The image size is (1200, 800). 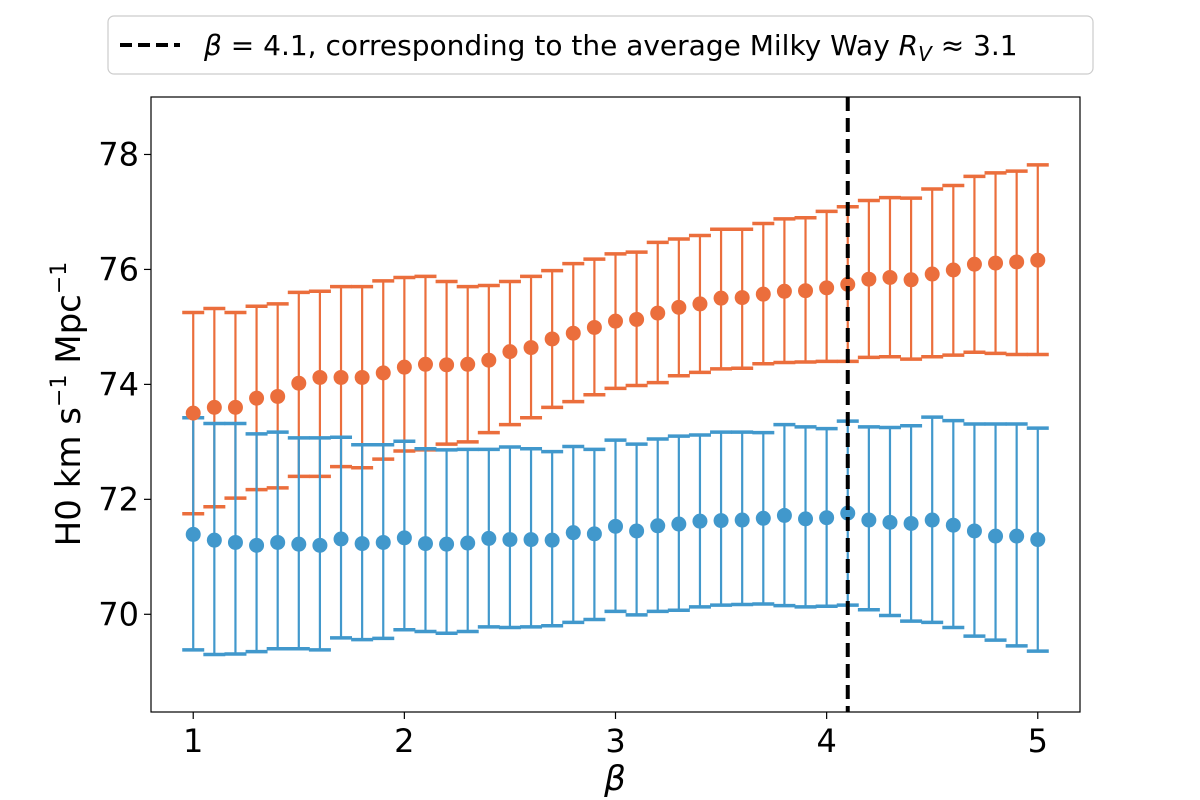 I want to click on x-tick-label-2: 2, so click(x=404, y=741).